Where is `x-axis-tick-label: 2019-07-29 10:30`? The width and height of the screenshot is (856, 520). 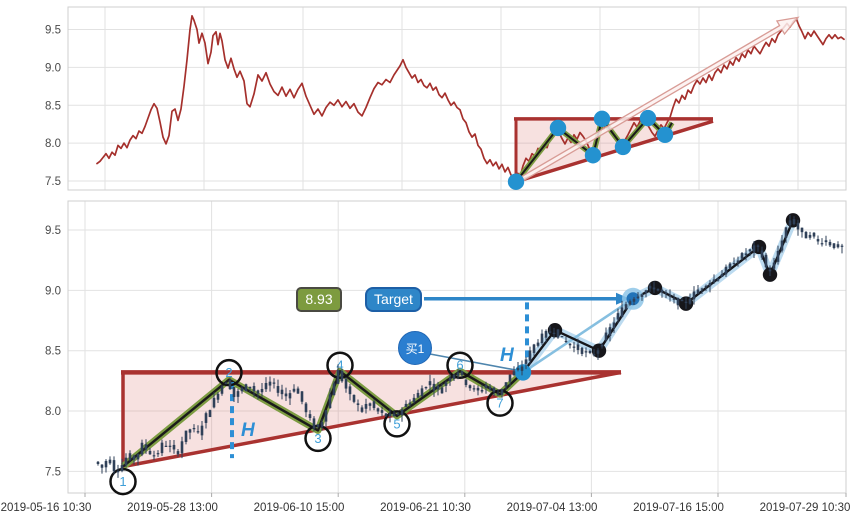
x-axis-tick-label: 2019-07-29 10:30 is located at coordinates (805, 508).